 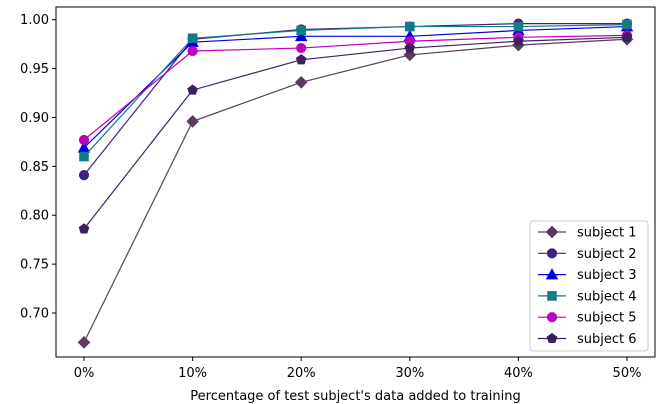 What do you see at coordinates (34, 69) in the screenshot?
I see `y-tick-label: 0.95` at bounding box center [34, 69].